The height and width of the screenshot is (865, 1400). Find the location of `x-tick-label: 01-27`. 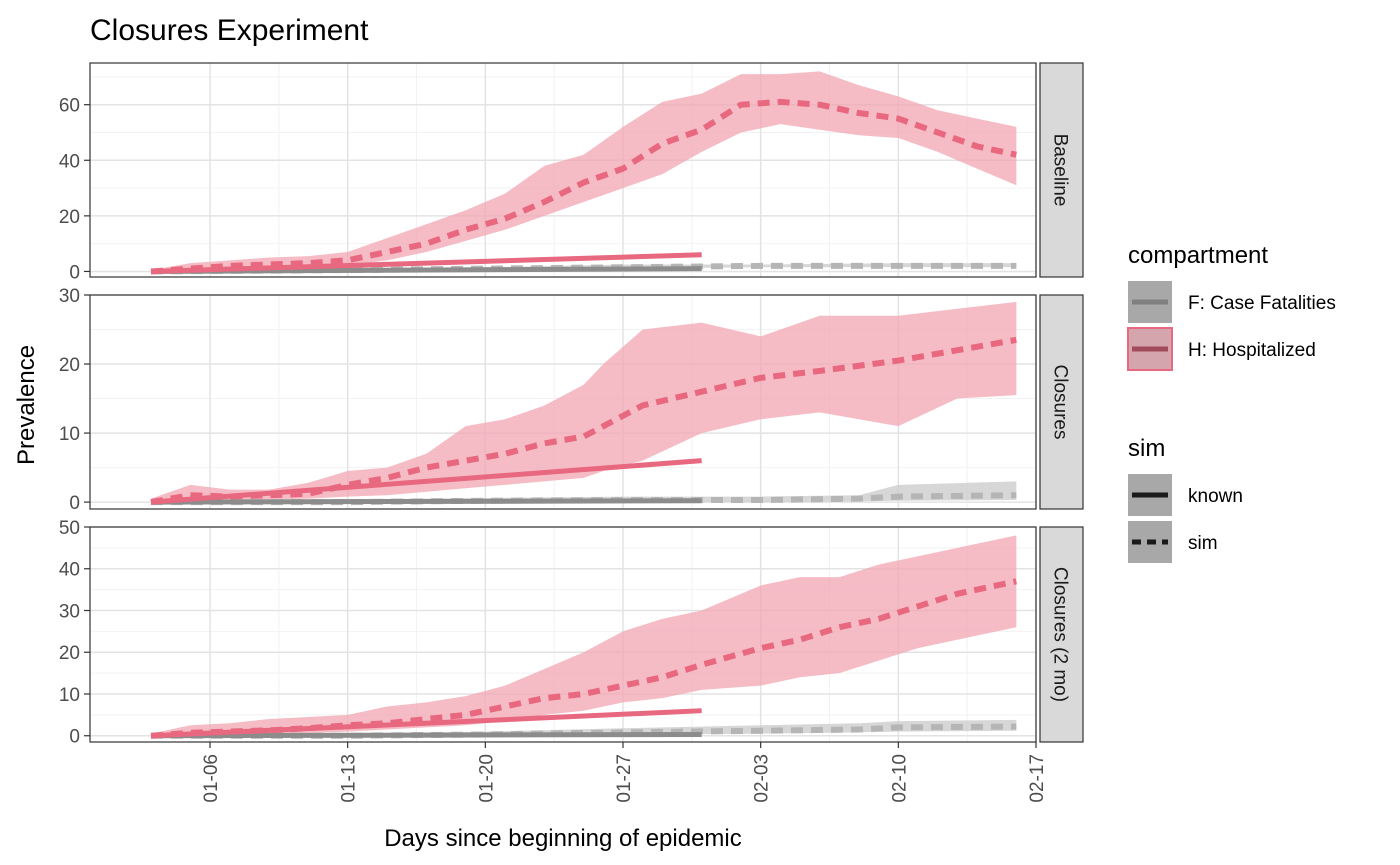

x-tick-label: 01-27 is located at coordinates (624, 778).